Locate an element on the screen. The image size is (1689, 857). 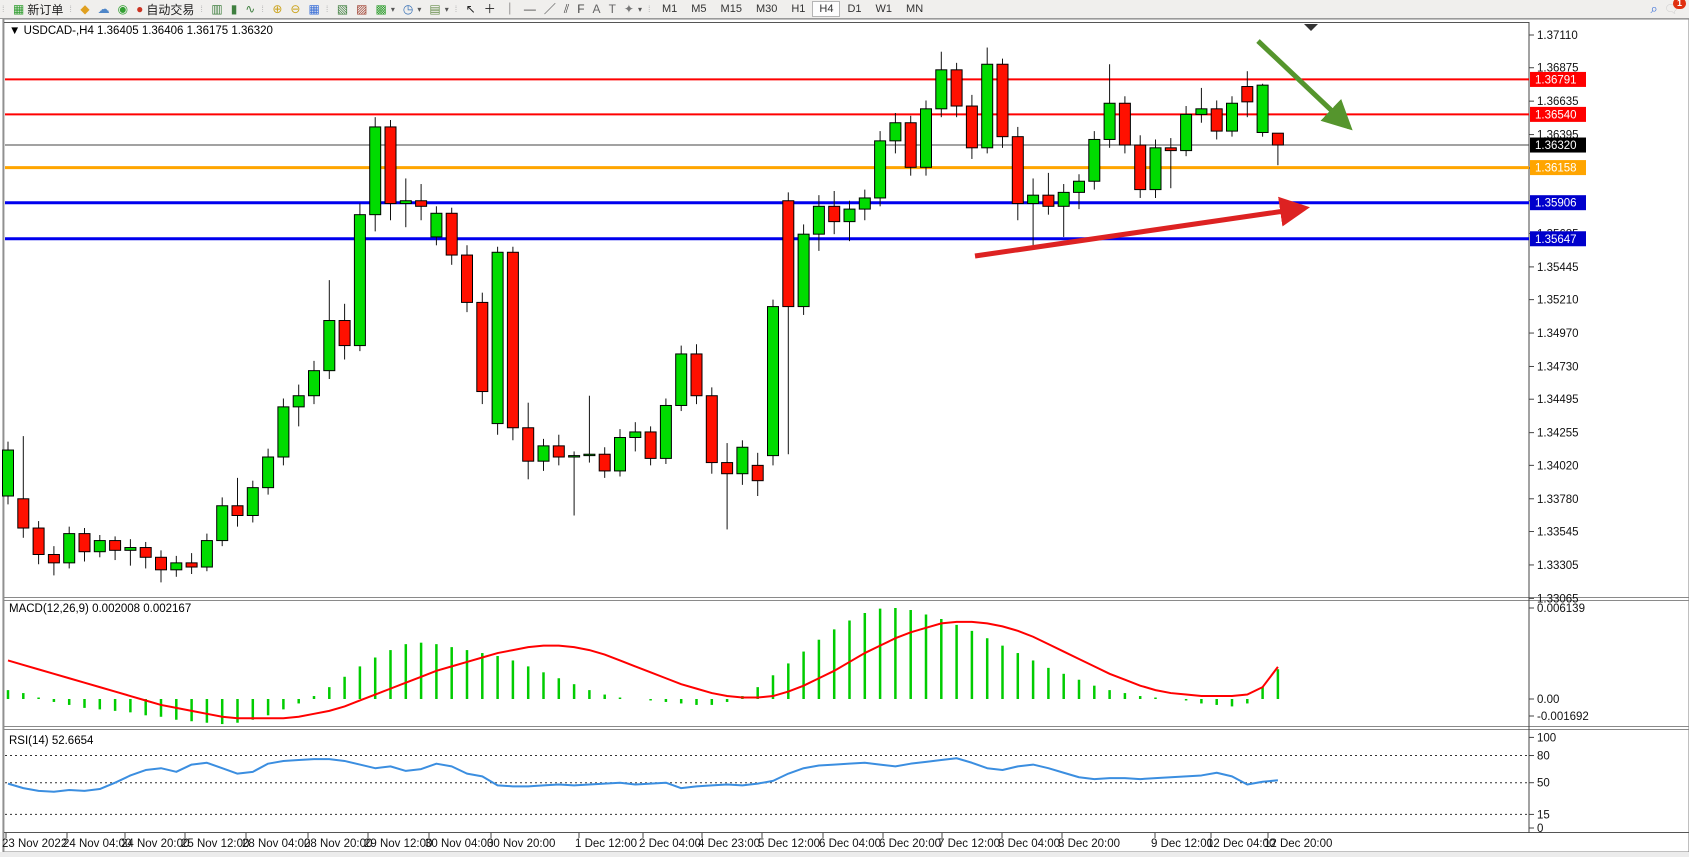
fibonacci-button: F is located at coordinates (580, 9).